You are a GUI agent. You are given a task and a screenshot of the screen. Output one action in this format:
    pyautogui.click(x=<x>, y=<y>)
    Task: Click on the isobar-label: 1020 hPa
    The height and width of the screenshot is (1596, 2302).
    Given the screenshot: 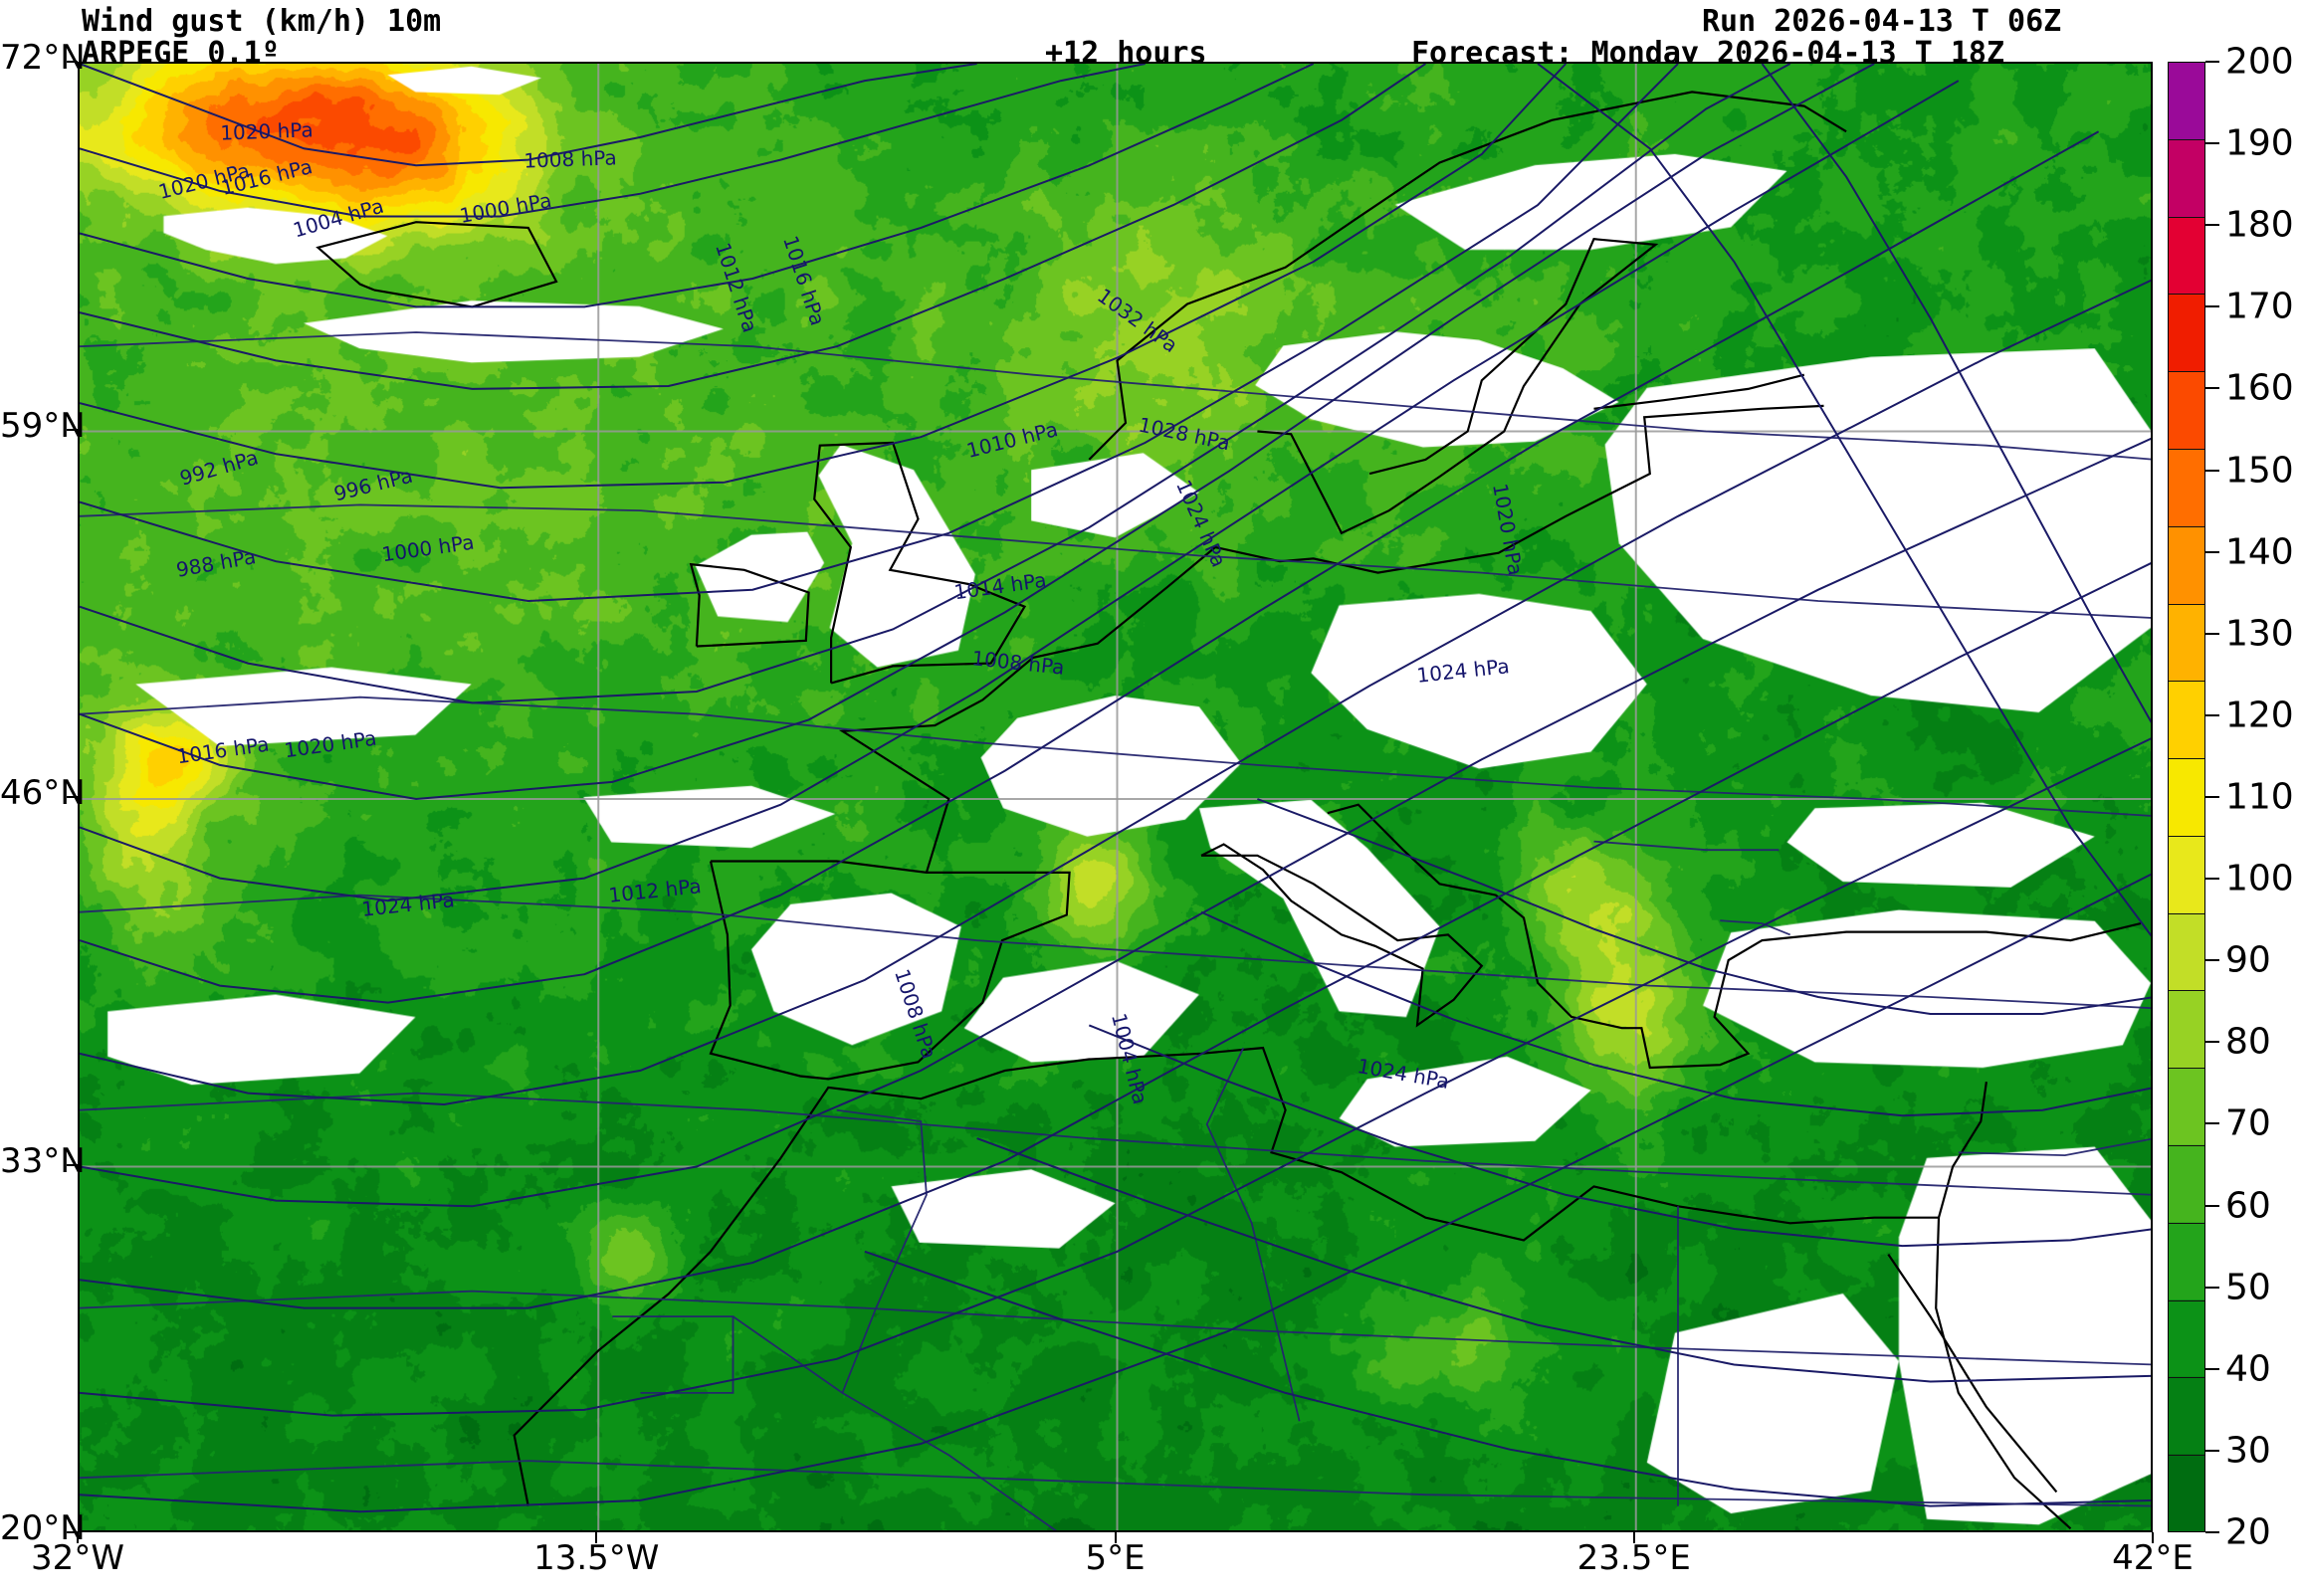 What is the action you would take?
    pyautogui.click(x=267, y=131)
    